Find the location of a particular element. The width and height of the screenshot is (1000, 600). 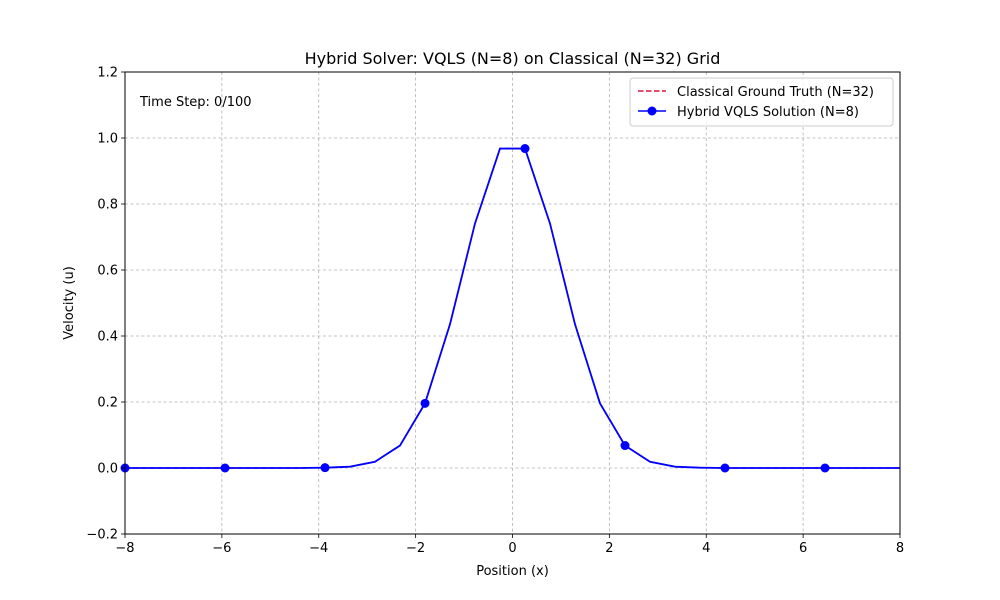

x-tick-label: −8 is located at coordinates (124, 548).